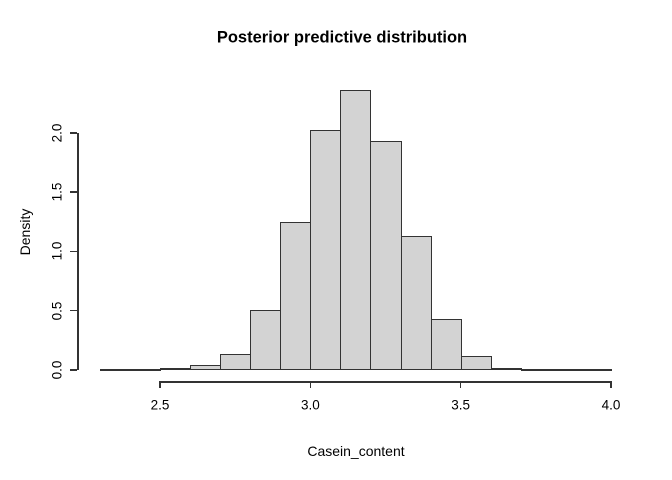 This screenshot has width=672, height=480. What do you see at coordinates (461, 405) in the screenshot?
I see `x-tick-label: 3.5` at bounding box center [461, 405].